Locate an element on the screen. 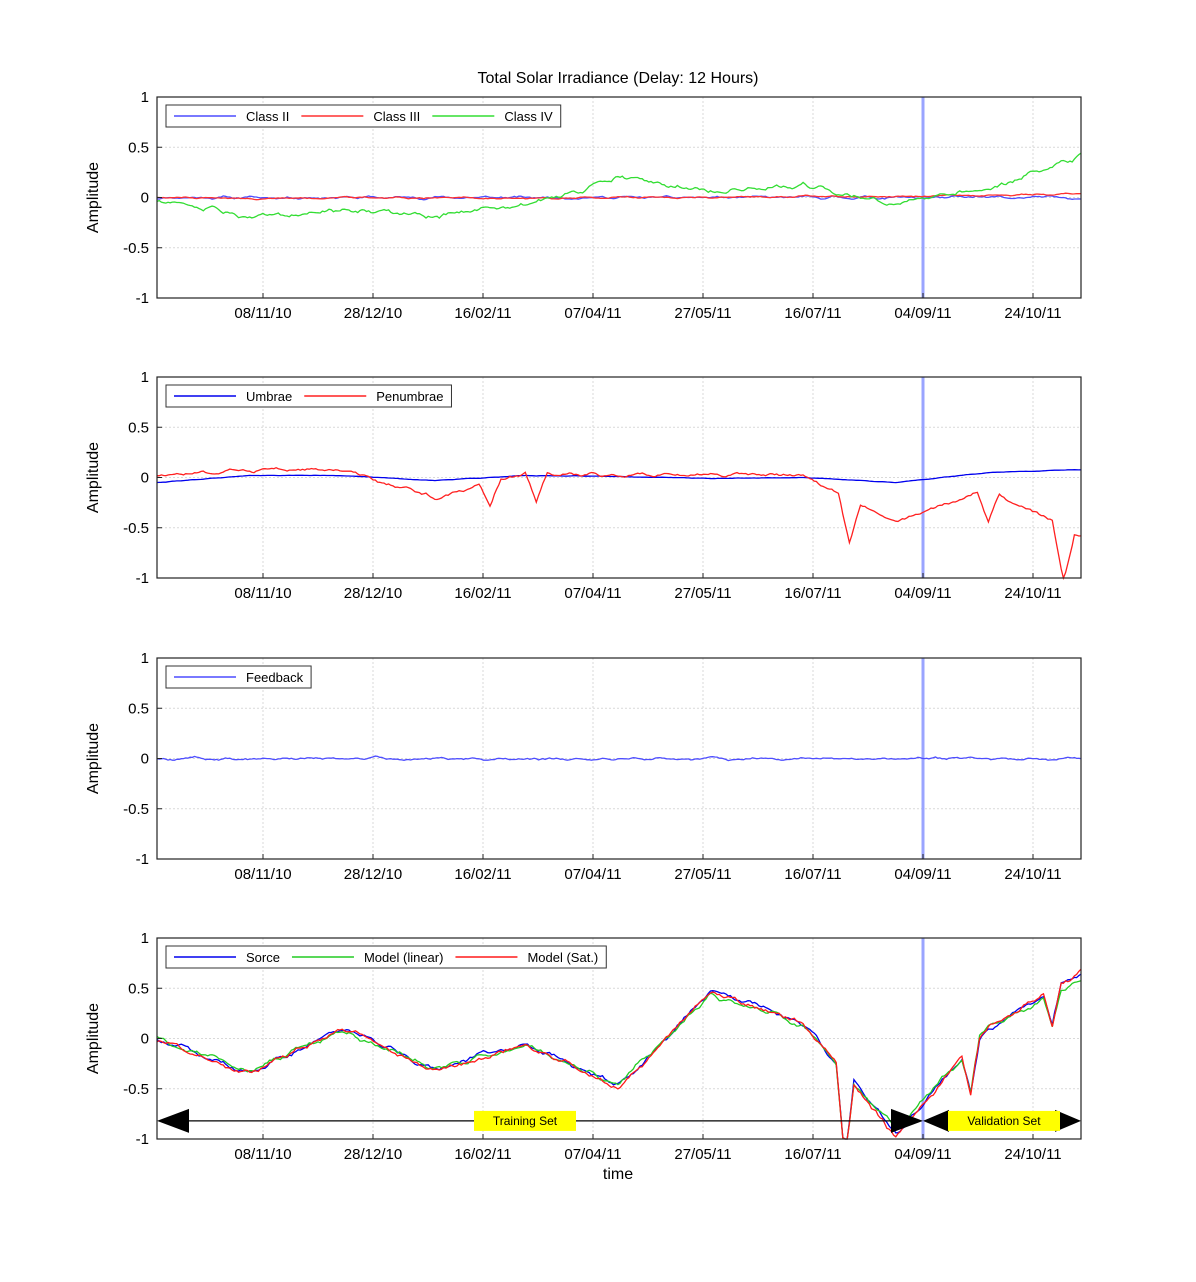  validation-label-box is located at coordinates (1004, 1120).